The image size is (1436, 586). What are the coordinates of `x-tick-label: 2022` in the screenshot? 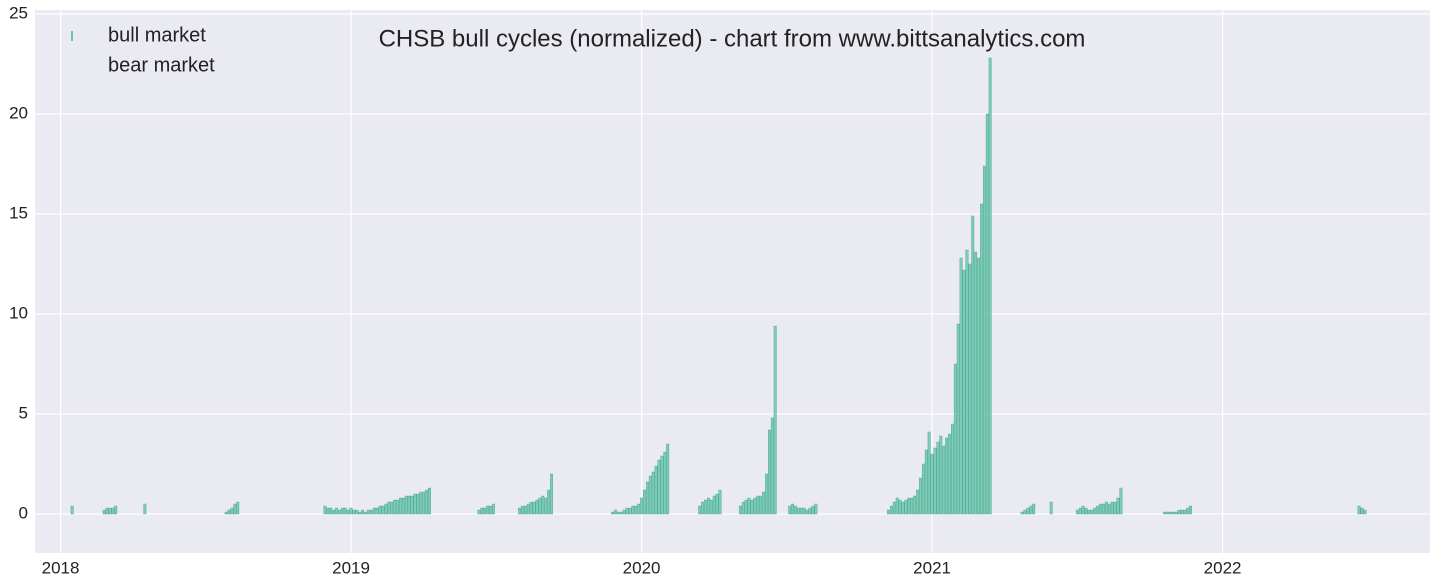 It's located at (1223, 567).